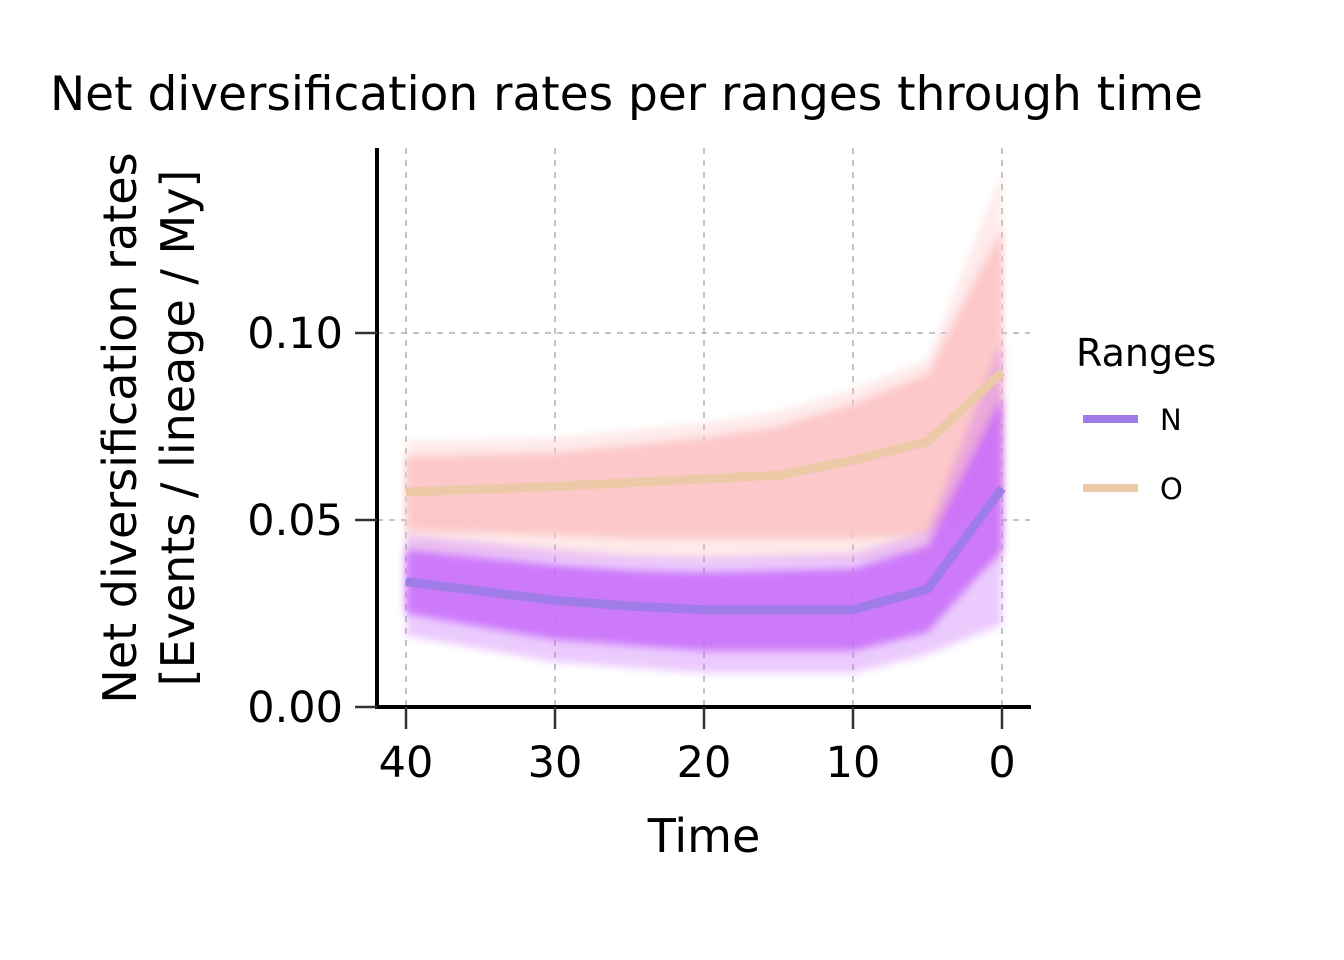 This screenshot has width=1344, height=960. What do you see at coordinates (704, 763) in the screenshot?
I see `x-tick-label: 20` at bounding box center [704, 763].